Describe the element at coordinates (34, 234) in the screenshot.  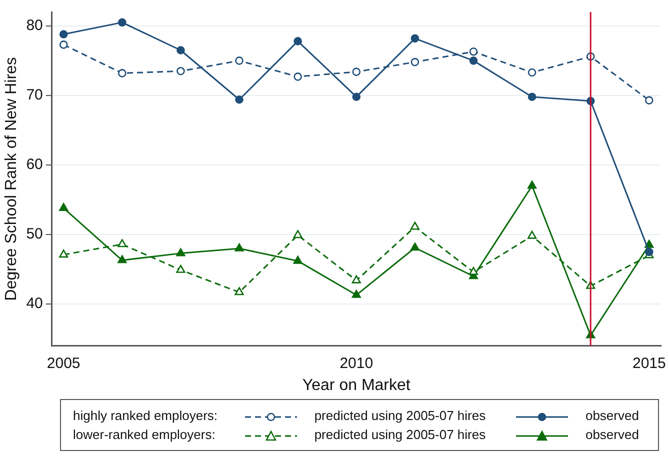
I see `y-tick-label: 50` at that location.